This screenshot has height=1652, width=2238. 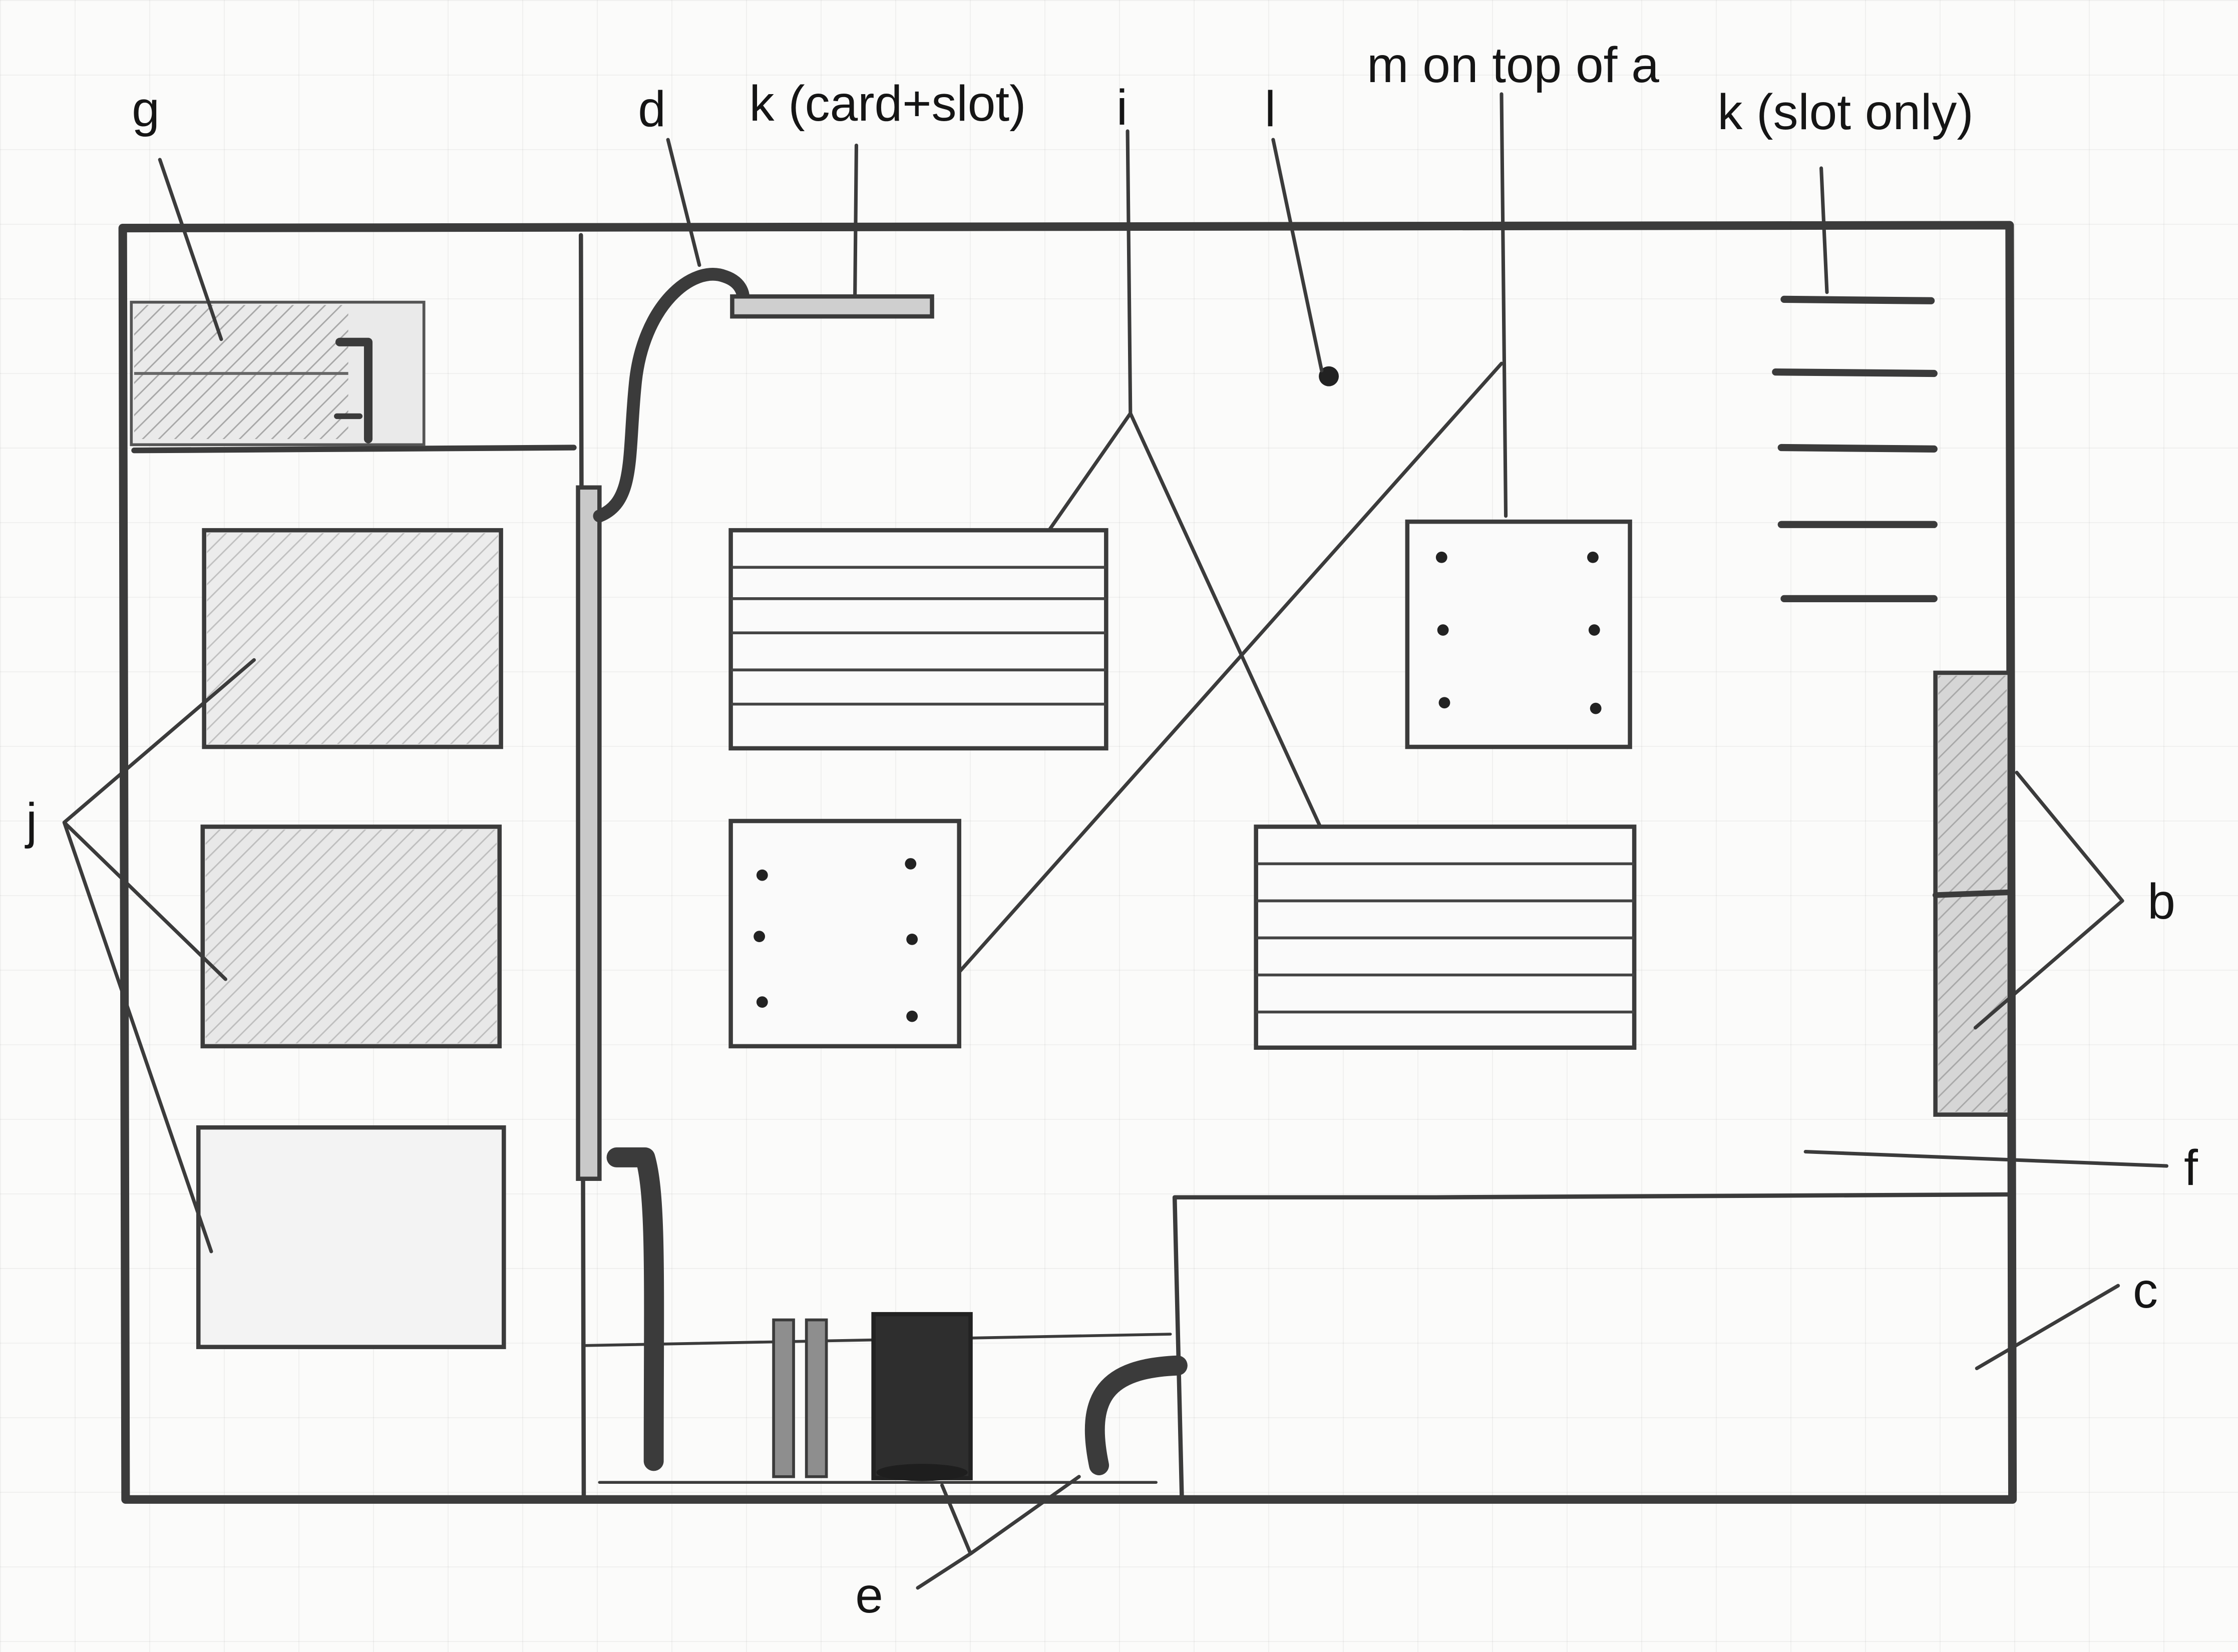 What do you see at coordinates (1329, 376) in the screenshot?
I see `point-l` at bounding box center [1329, 376].